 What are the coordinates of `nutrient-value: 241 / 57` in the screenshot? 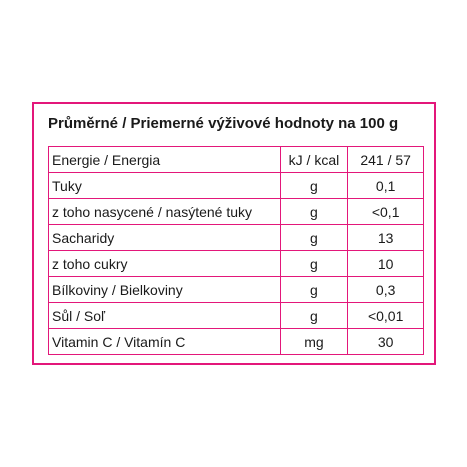 It's located at (385, 159).